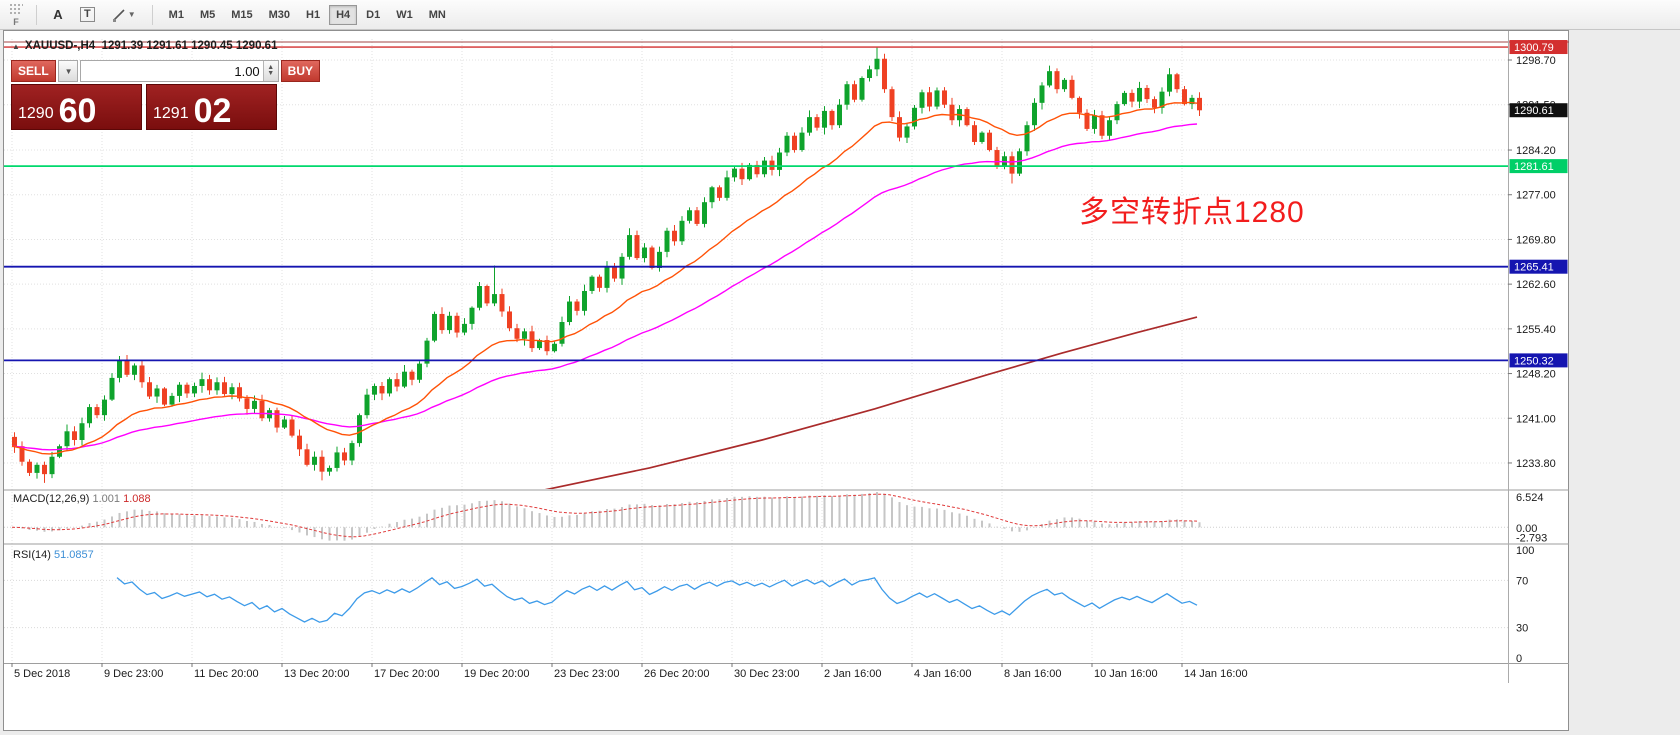 The image size is (1680, 735). Describe the element at coordinates (241, 15) in the screenshot. I see `timeframe-button-m15: M15` at that location.